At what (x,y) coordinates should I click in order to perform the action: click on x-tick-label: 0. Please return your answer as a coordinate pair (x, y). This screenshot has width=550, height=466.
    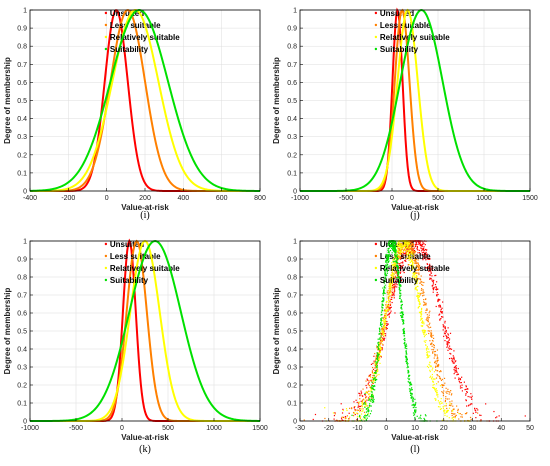
    Looking at the image, I should click on (386, 428).